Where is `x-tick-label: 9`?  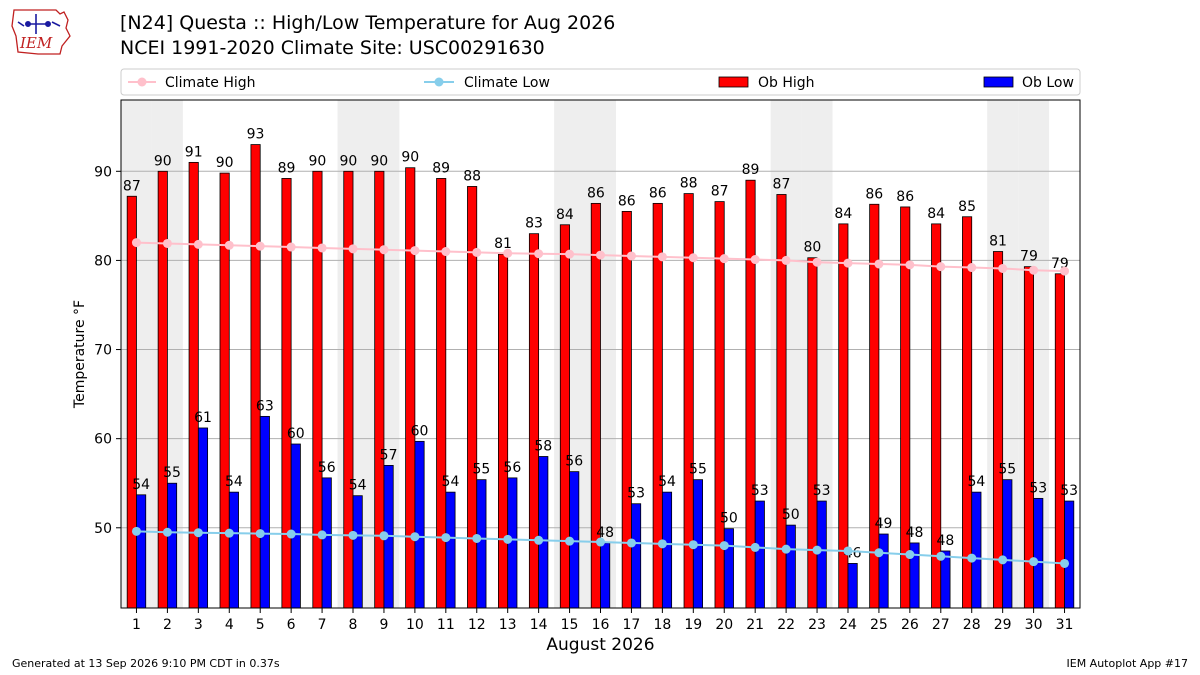
x-tick-label: 9 is located at coordinates (383, 625).